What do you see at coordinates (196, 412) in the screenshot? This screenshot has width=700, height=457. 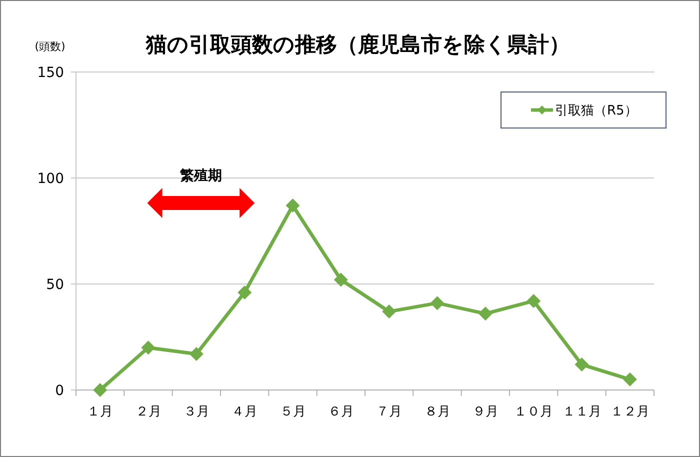 I see `x-tick-label: ３月` at bounding box center [196, 412].